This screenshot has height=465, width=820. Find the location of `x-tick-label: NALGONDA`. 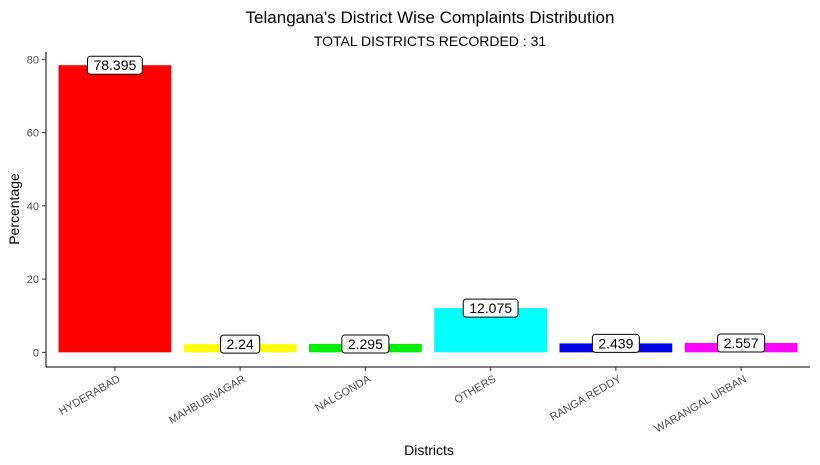

x-tick-label: NALGONDA is located at coordinates (343, 394).